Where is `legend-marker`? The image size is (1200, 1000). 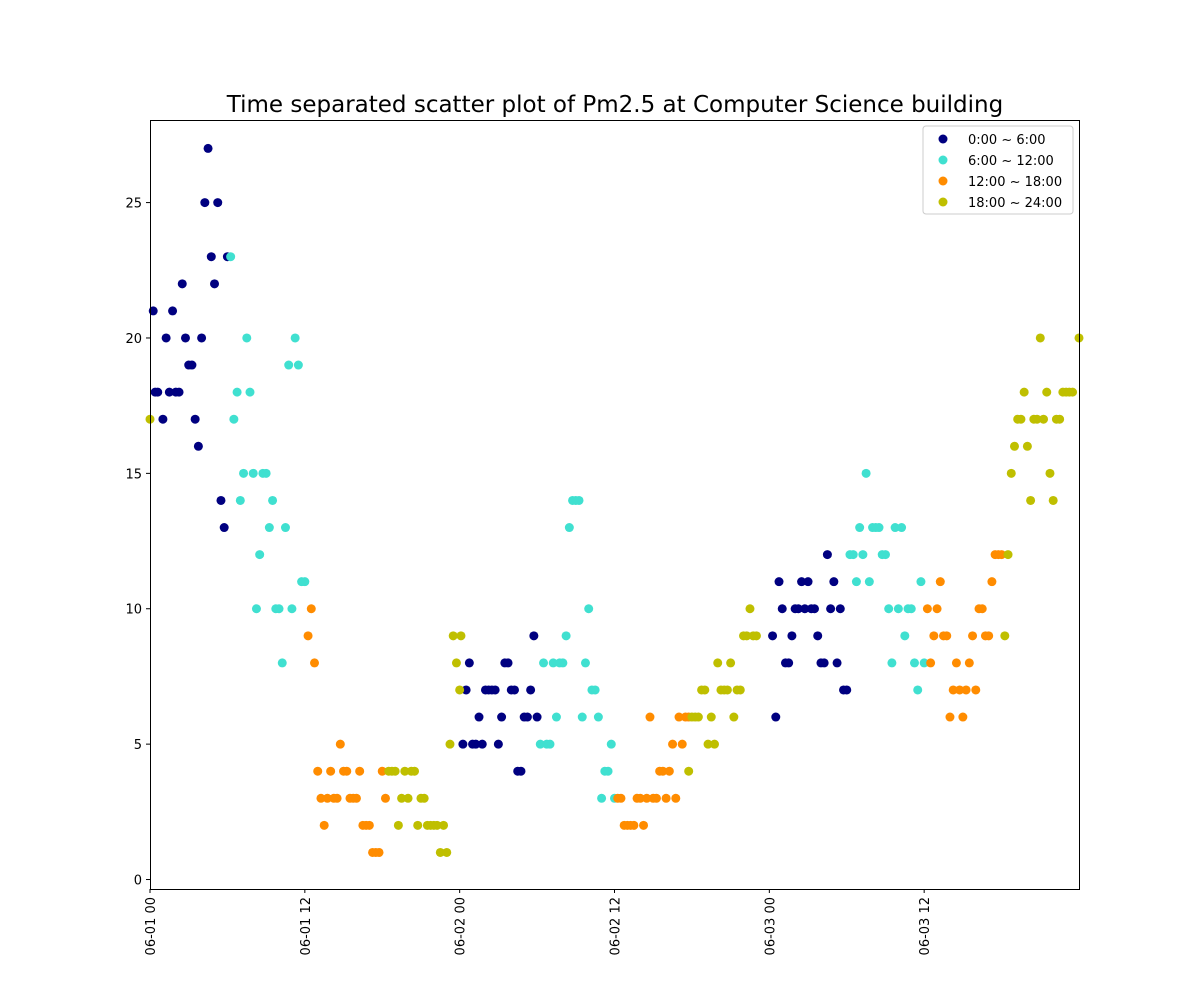 legend-marker is located at coordinates (943, 181).